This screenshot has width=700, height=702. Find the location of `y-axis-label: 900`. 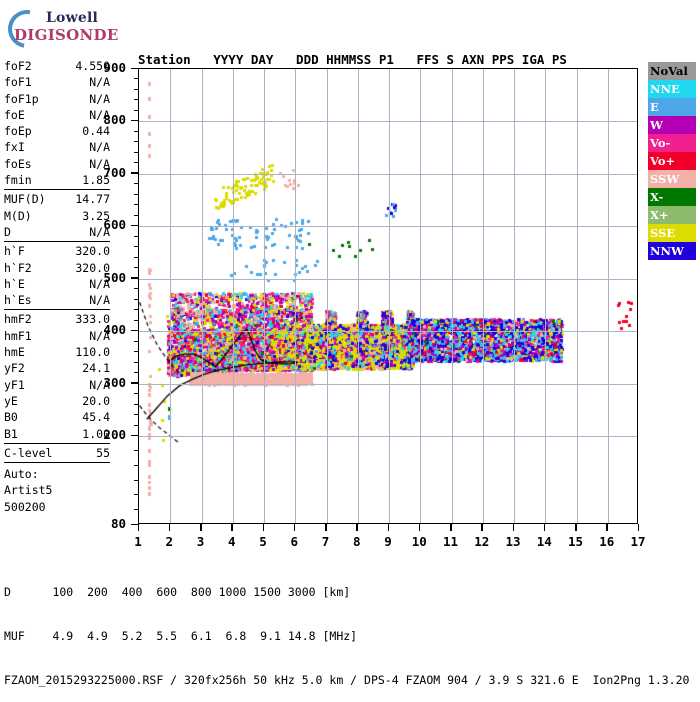

y-axis-label: 900 is located at coordinates (114, 67).